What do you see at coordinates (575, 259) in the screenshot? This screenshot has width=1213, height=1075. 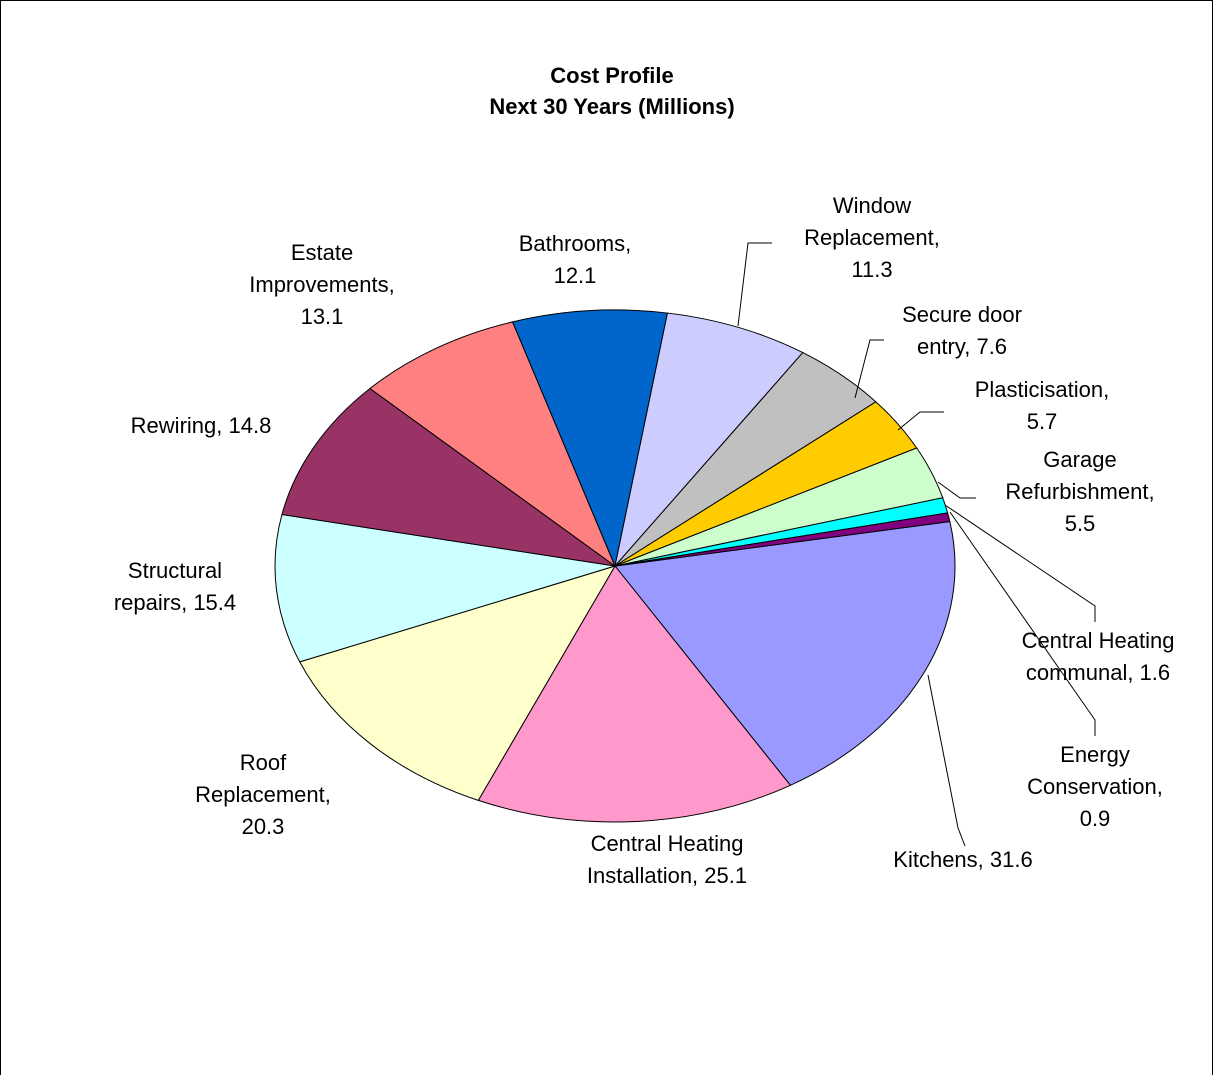 I see `data-label: Bathrooms, 12.1` at bounding box center [575, 259].